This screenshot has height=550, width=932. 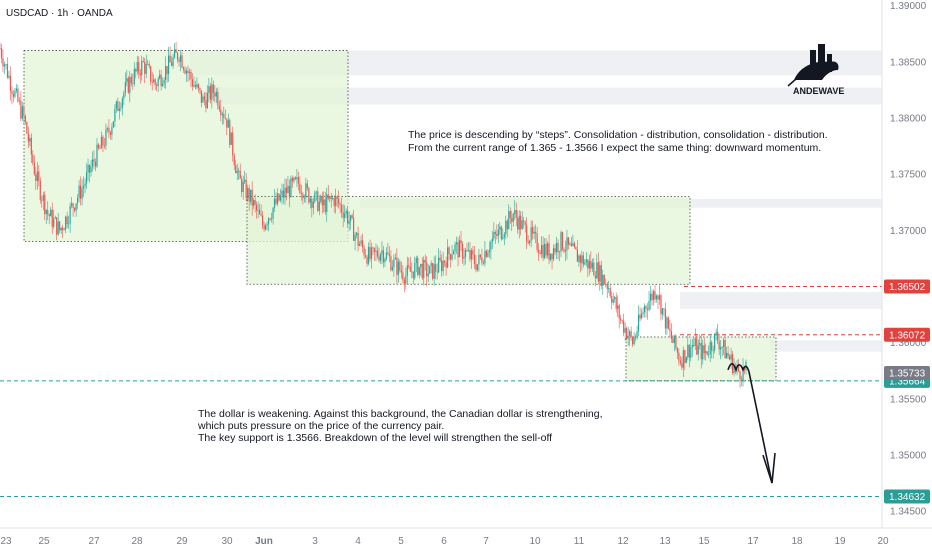 I want to click on price-badges: 1.36502 1.36072 1.35664 1.34632 1.35733, so click(x=907, y=391).